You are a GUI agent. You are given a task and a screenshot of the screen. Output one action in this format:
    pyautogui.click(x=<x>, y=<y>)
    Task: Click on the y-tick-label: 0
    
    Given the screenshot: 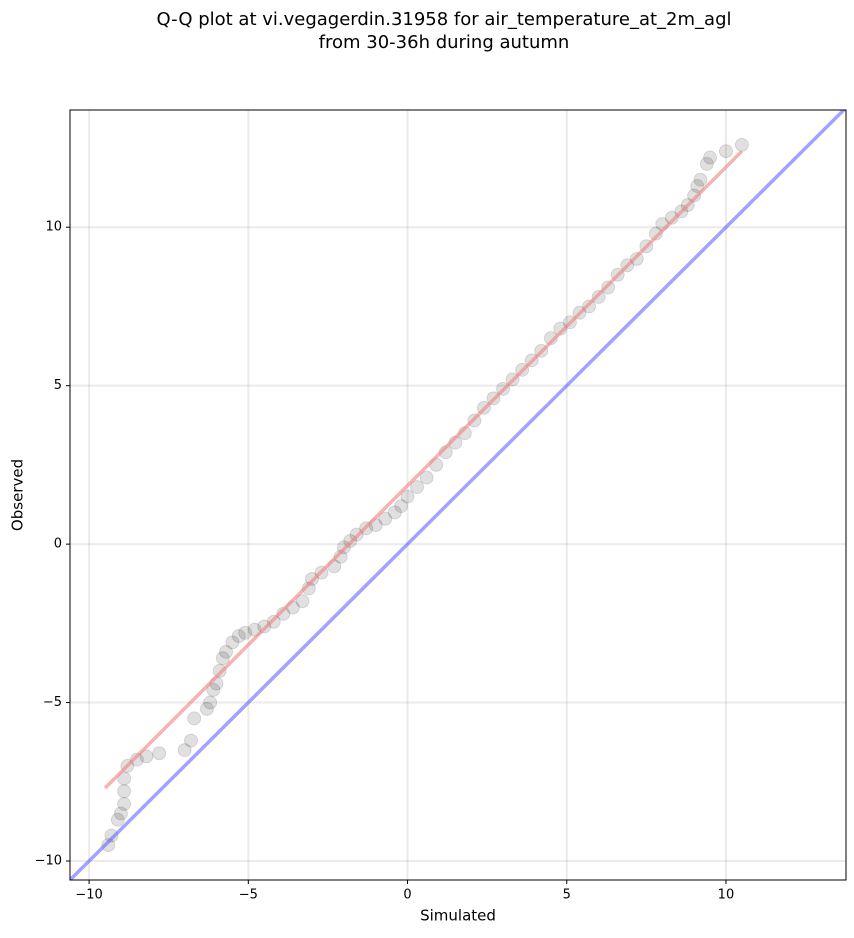 What is the action you would take?
    pyautogui.click(x=58, y=544)
    